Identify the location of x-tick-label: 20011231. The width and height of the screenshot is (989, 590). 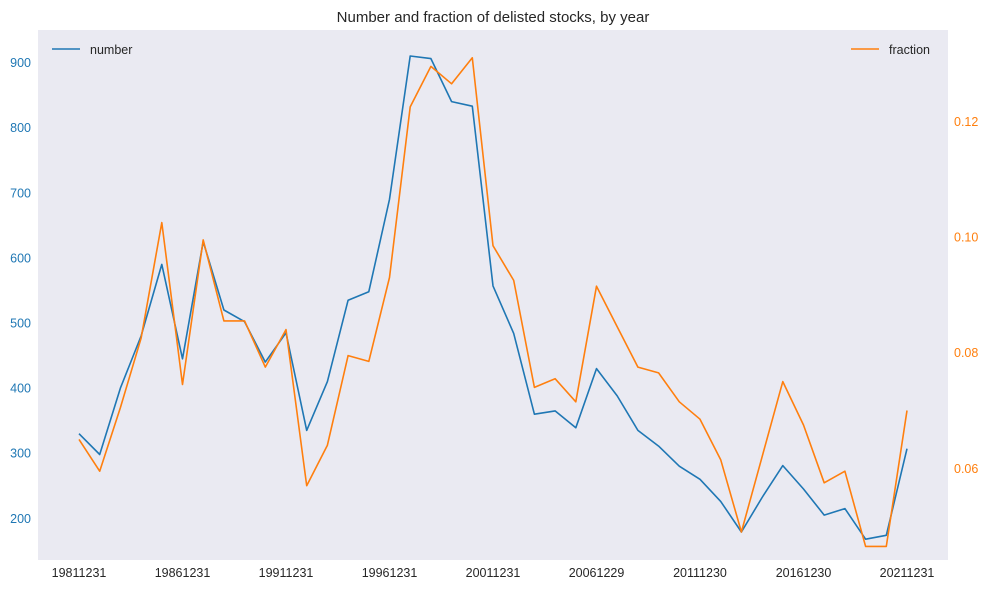
(493, 573).